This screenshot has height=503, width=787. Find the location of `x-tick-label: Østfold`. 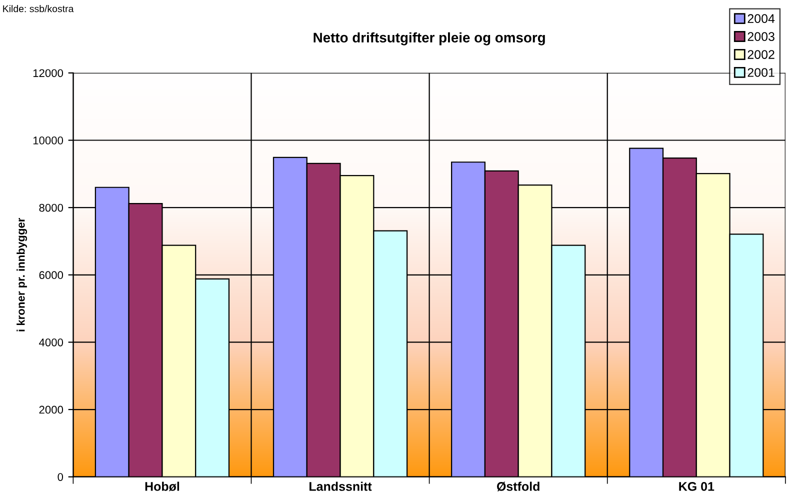

x-tick-label: Østfold is located at coordinates (518, 487).